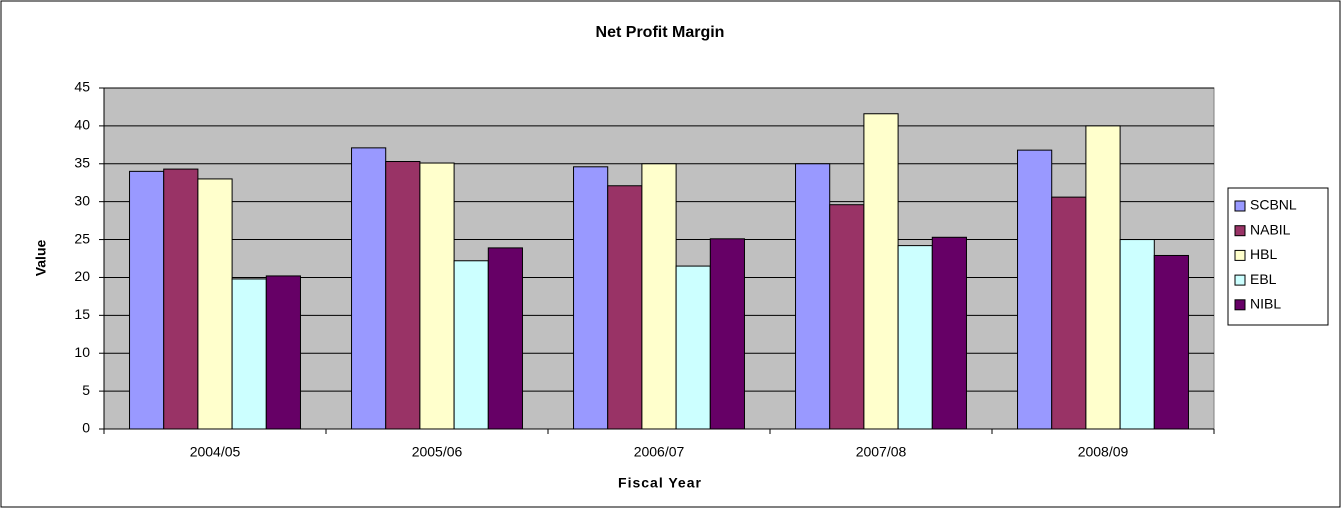 Image resolution: width=1341 pixels, height=508 pixels. What do you see at coordinates (1263, 279) in the screenshot?
I see `legend-label: EBL` at bounding box center [1263, 279].